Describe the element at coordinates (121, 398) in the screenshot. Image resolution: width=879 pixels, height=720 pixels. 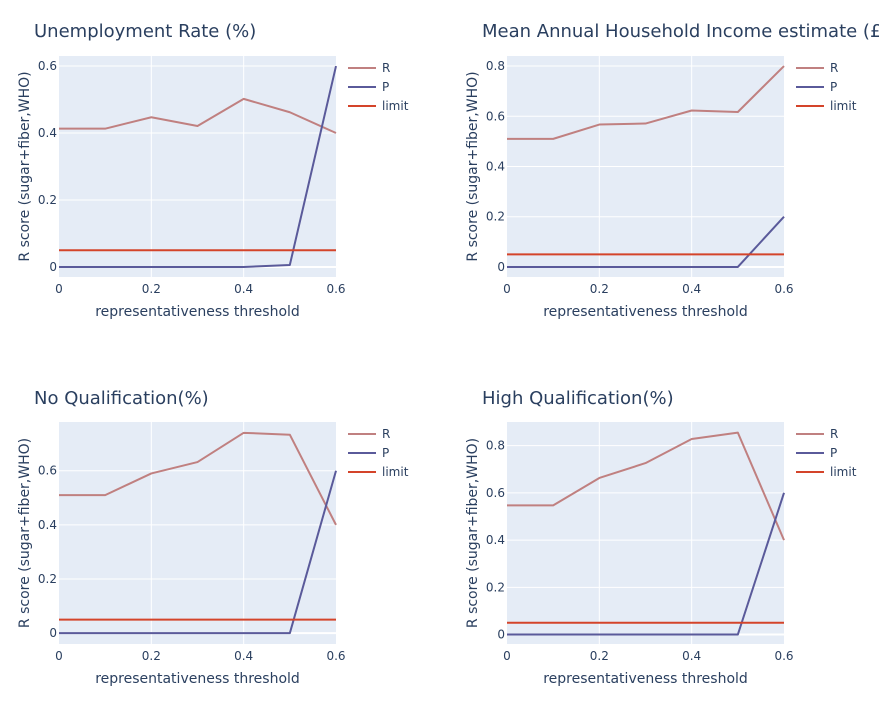
I see `chart-title: No Qualification(%)` at that location.